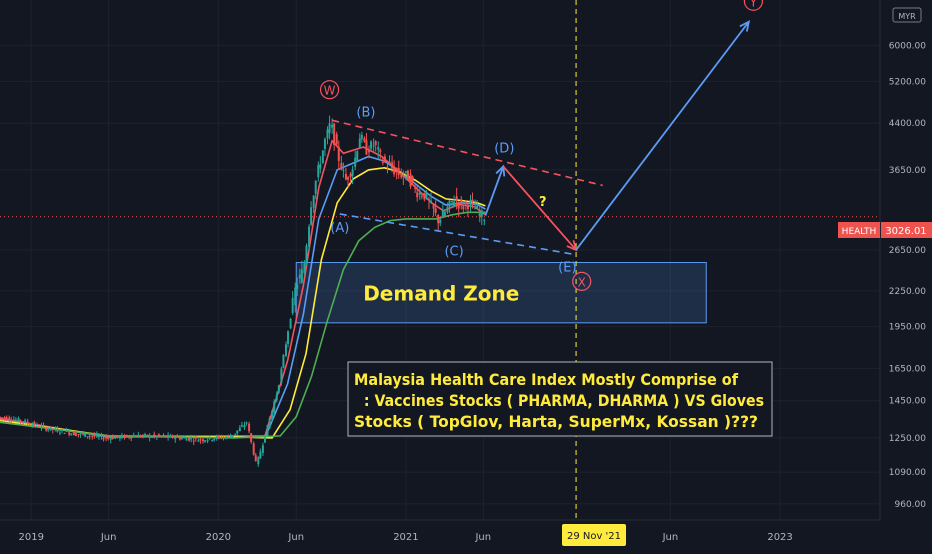 The image size is (932, 554). What do you see at coordinates (753, 4) in the screenshot?
I see `wave-label: Y` at bounding box center [753, 4].